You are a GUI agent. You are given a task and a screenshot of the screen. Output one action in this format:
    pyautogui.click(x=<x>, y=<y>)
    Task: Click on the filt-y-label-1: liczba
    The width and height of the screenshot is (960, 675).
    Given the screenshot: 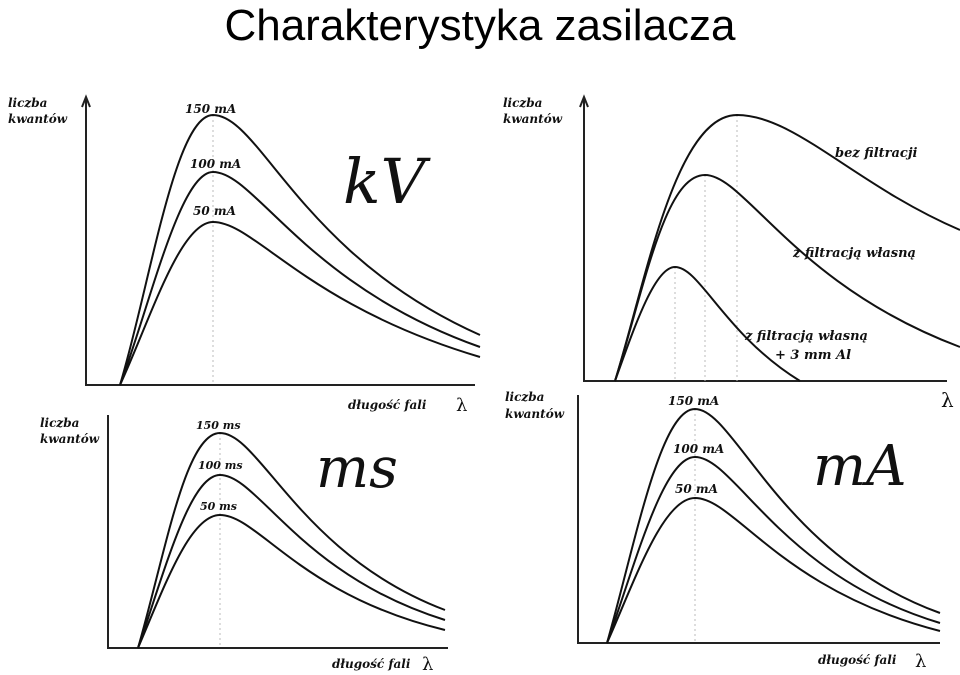 What is the action you would take?
    pyautogui.click(x=522, y=103)
    